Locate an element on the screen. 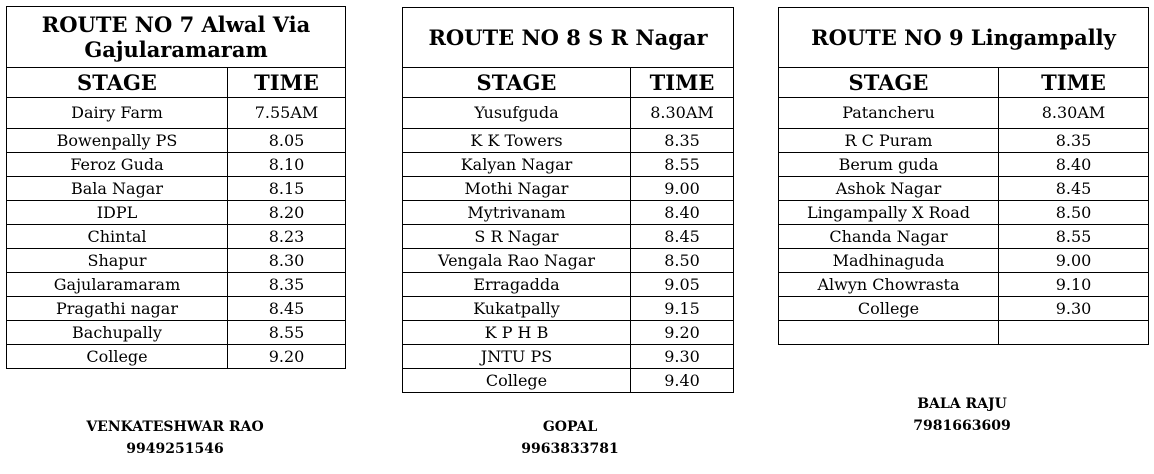 This screenshot has height=474, width=1154. table-row is located at coordinates (964, 332).